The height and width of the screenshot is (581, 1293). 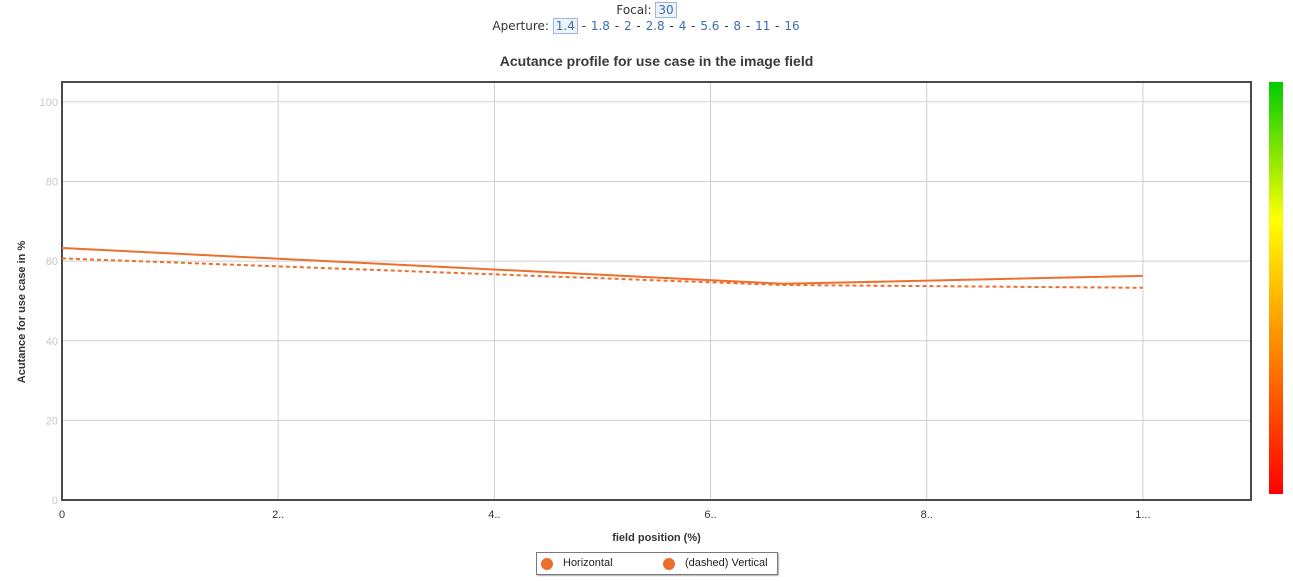 What do you see at coordinates (792, 26) in the screenshot?
I see `aperture-option-16: 16` at bounding box center [792, 26].